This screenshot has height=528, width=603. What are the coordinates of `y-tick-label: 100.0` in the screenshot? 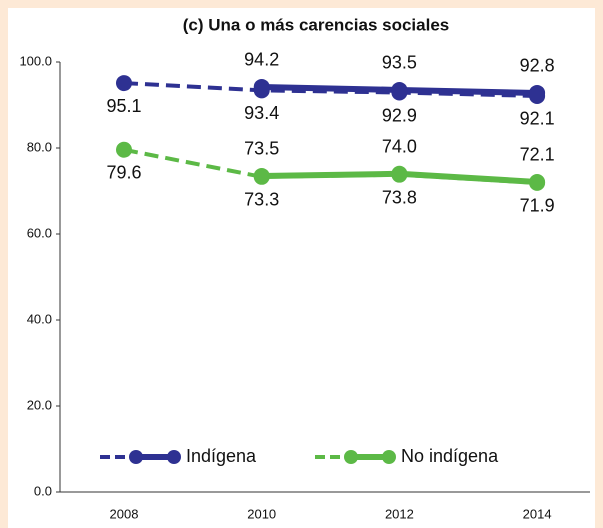 It's located at (35, 60).